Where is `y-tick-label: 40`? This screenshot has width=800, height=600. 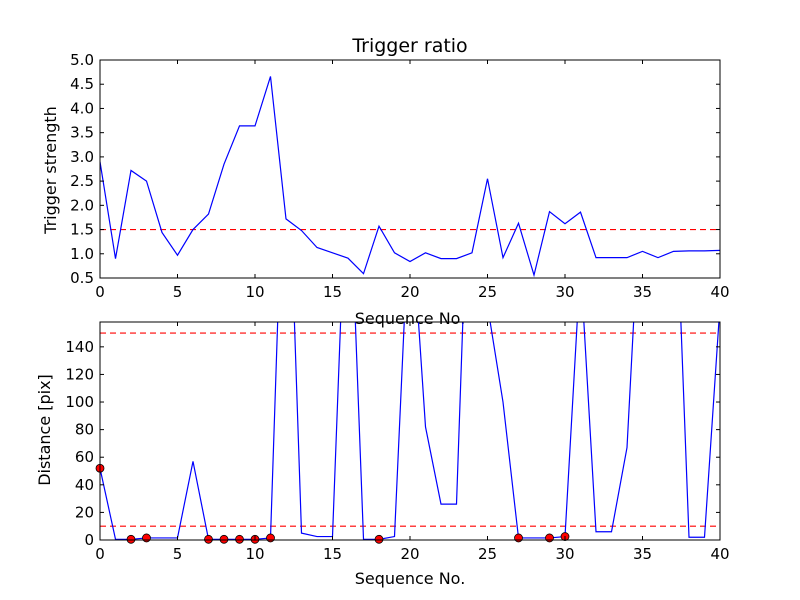
y-tick-label: 40 is located at coordinates (84, 485).